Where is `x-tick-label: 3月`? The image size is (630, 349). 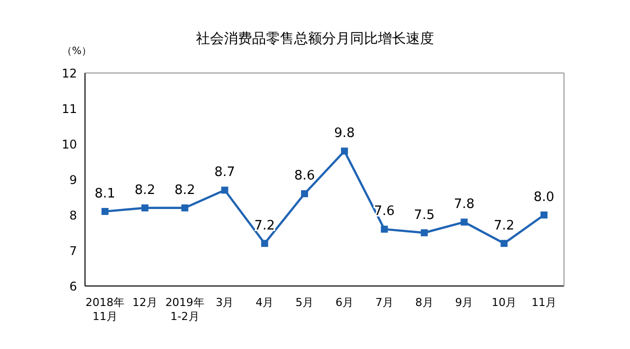
x-tick-label: 3月 is located at coordinates (225, 302).